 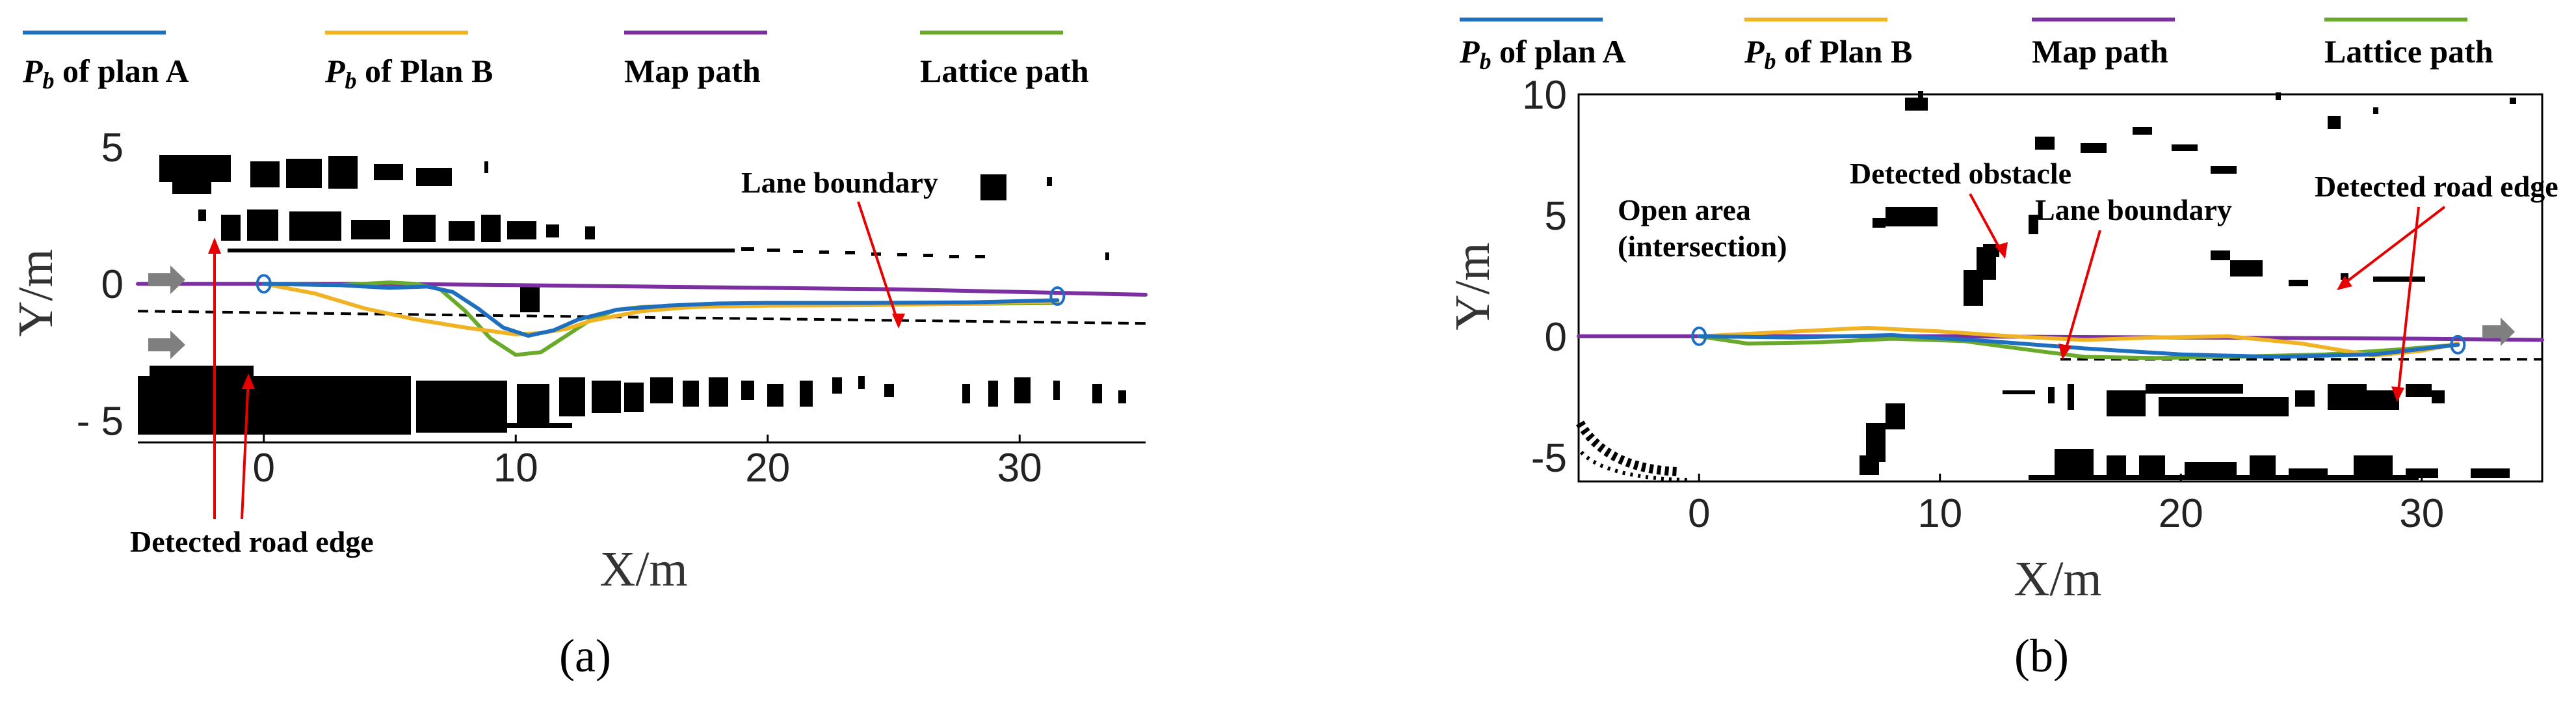 I want to click on y-tick-label: 10, so click(x=1544, y=95).